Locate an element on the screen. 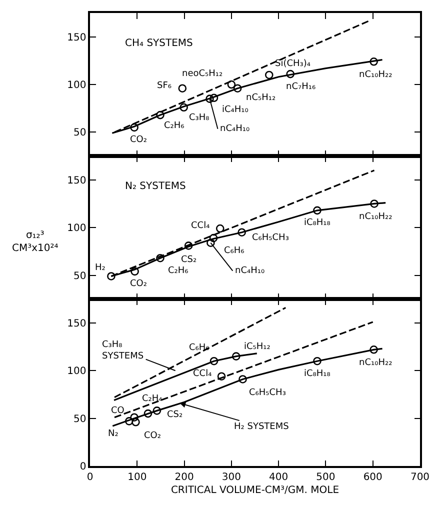 This screenshot has width=442, height=506. annotation: N₂ SYSTEMS is located at coordinates (155, 186).